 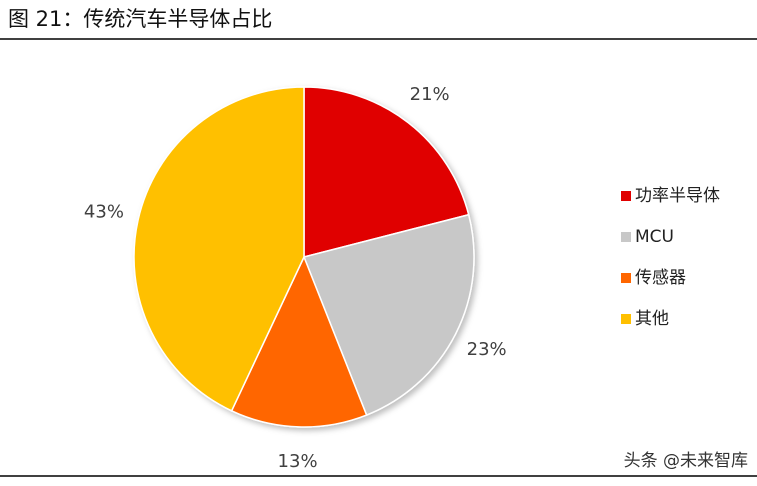 What do you see at coordinates (654, 237) in the screenshot?
I see `legend-label: MCU` at bounding box center [654, 237].